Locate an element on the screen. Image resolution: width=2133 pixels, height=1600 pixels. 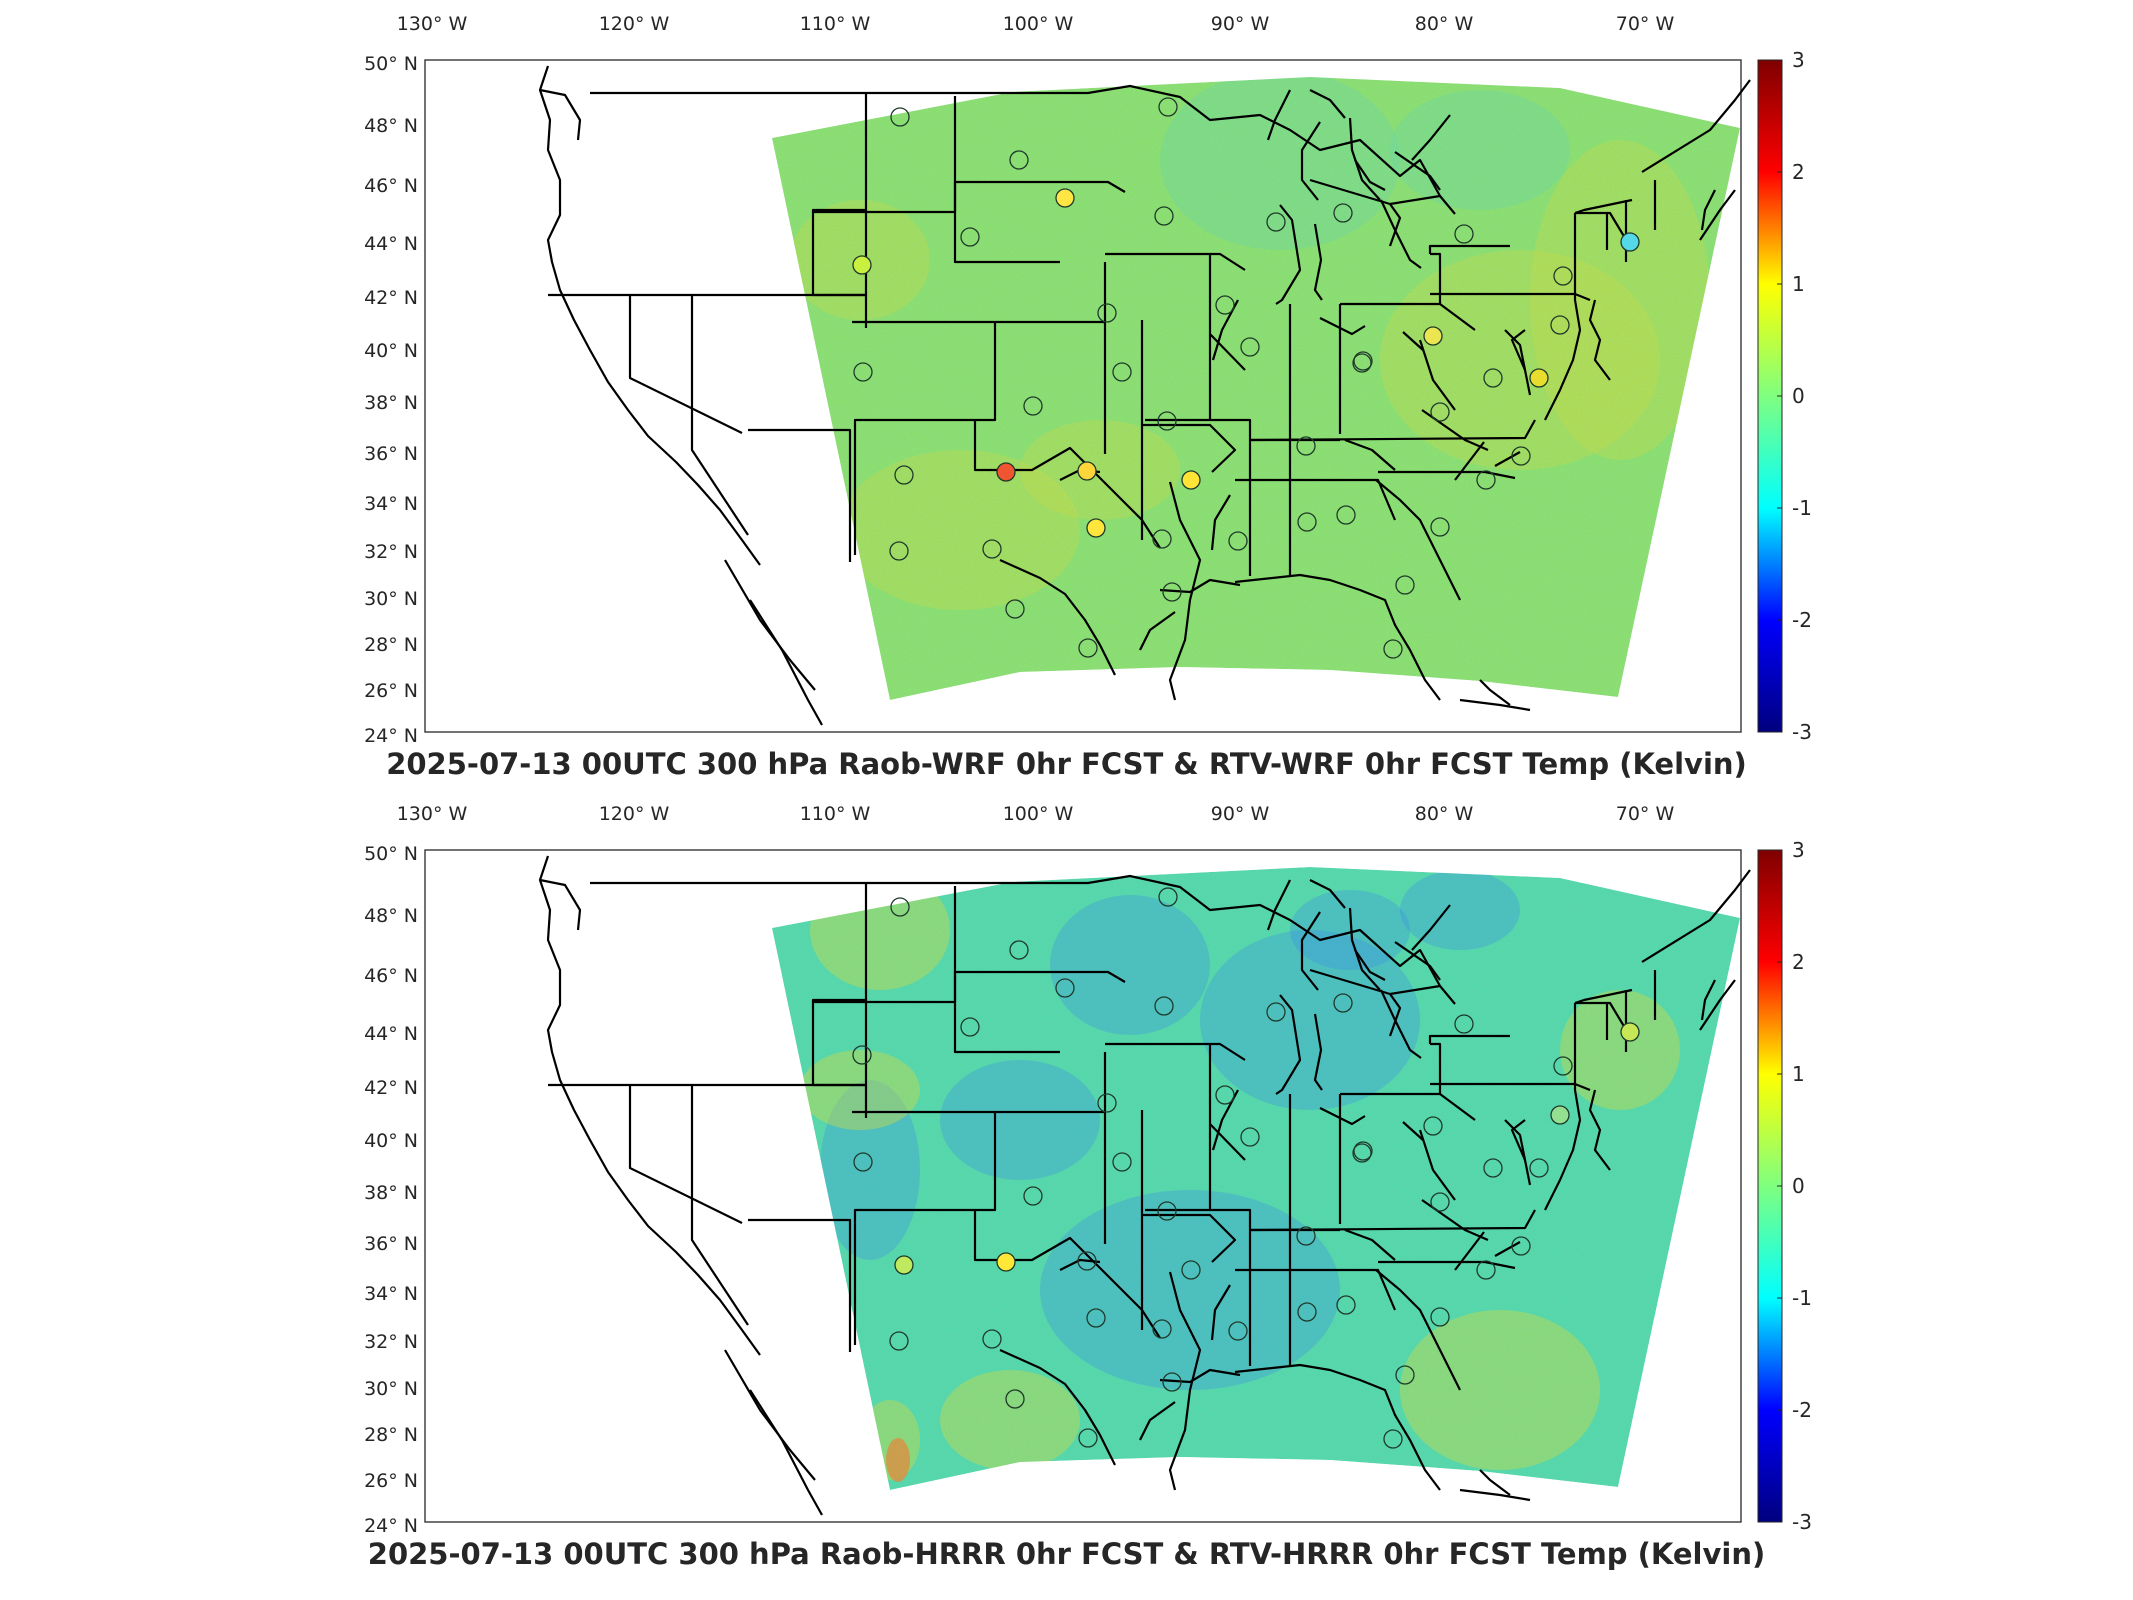
colorbar-tick-label: 2 is located at coordinates (1798, 172).